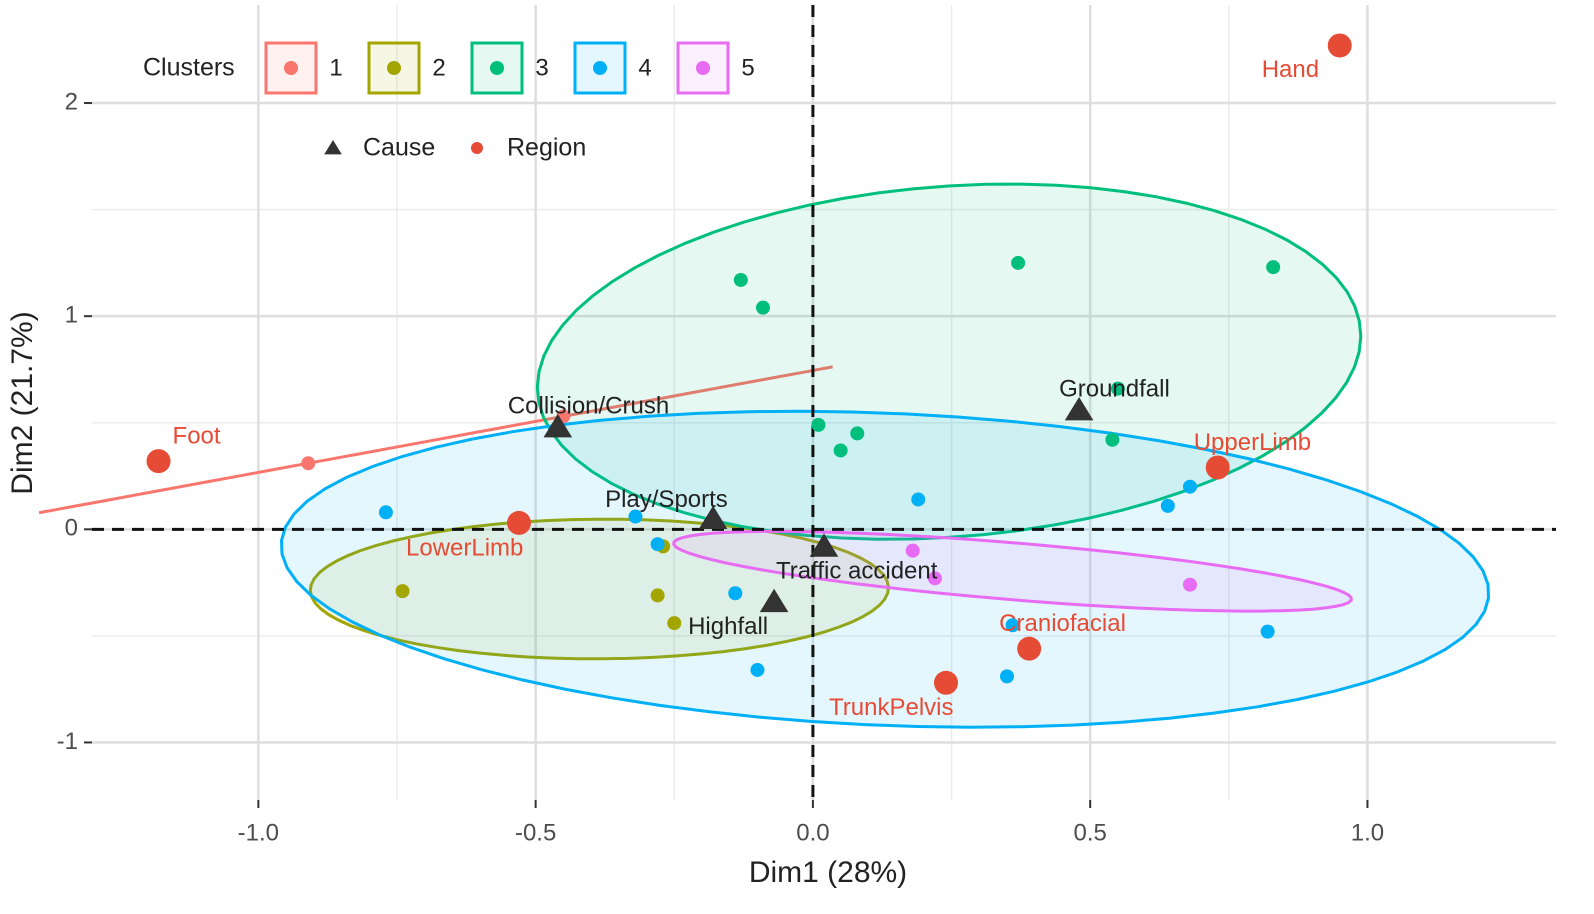 The height and width of the screenshot is (914, 1594). Describe the element at coordinates (857, 571) in the screenshot. I see `variable-label: Traffic accident` at that location.